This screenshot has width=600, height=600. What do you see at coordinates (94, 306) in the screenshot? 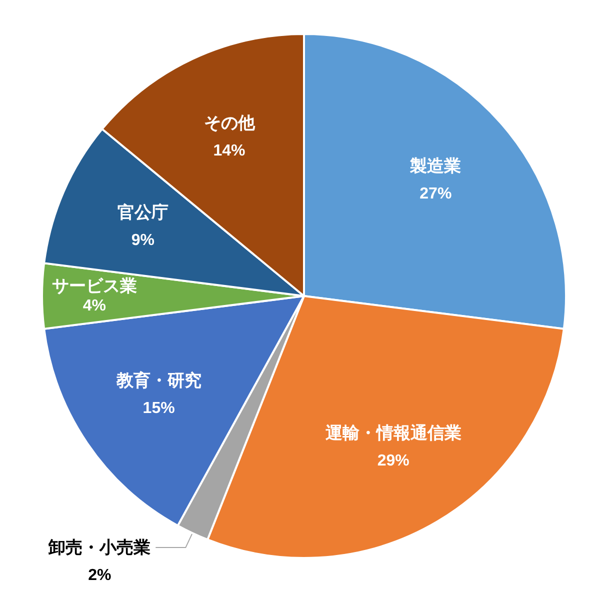
I see `data-label: 4%` at bounding box center [94, 306].